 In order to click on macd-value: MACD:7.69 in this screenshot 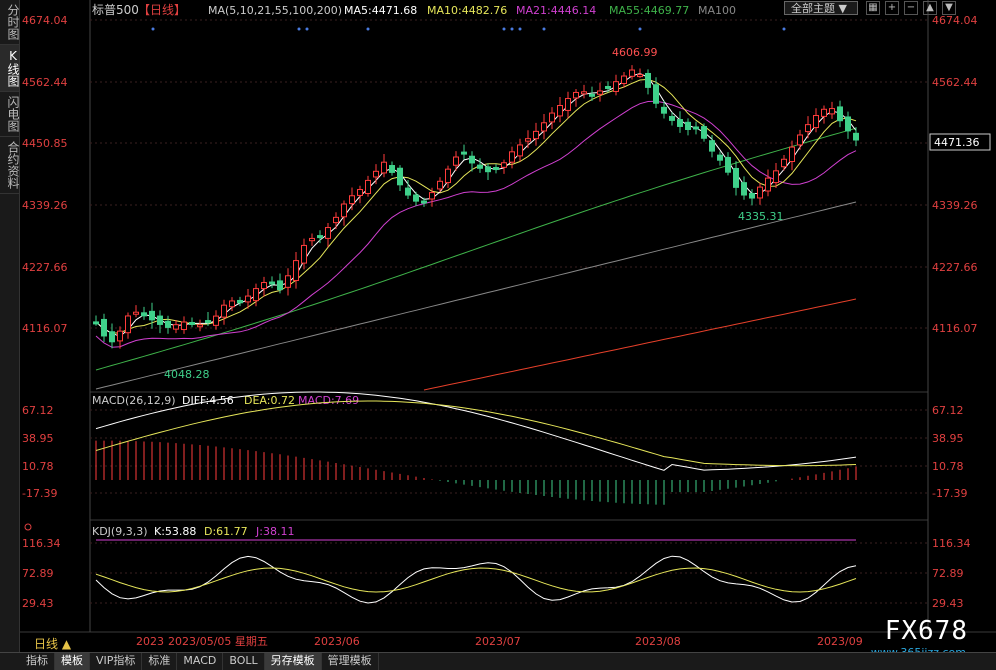, I will do `click(328, 400)`.